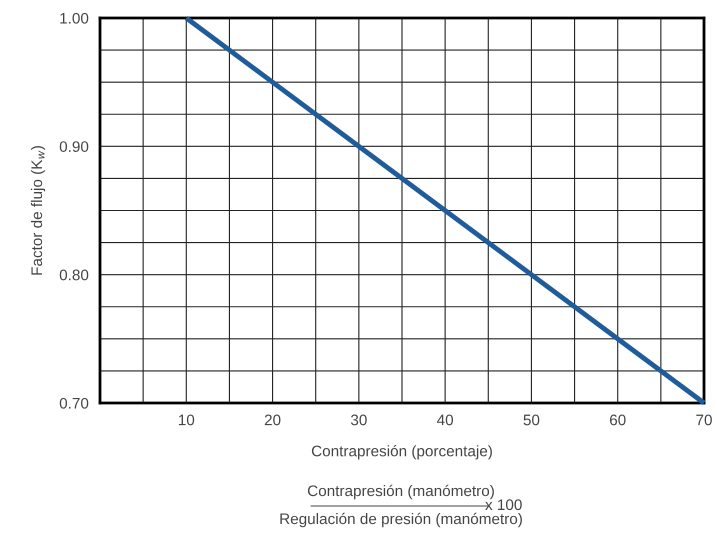 This screenshot has width=717, height=555. I want to click on x-tick-label: 50, so click(532, 420).